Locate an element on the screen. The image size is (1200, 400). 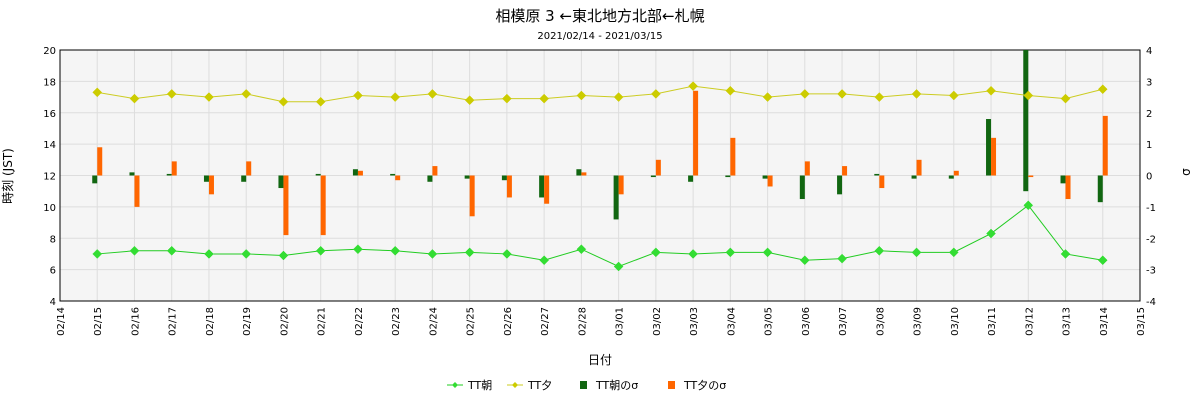
chart-title: 相模原 3 ←東北地方北部←札幌 is located at coordinates (599, 16).